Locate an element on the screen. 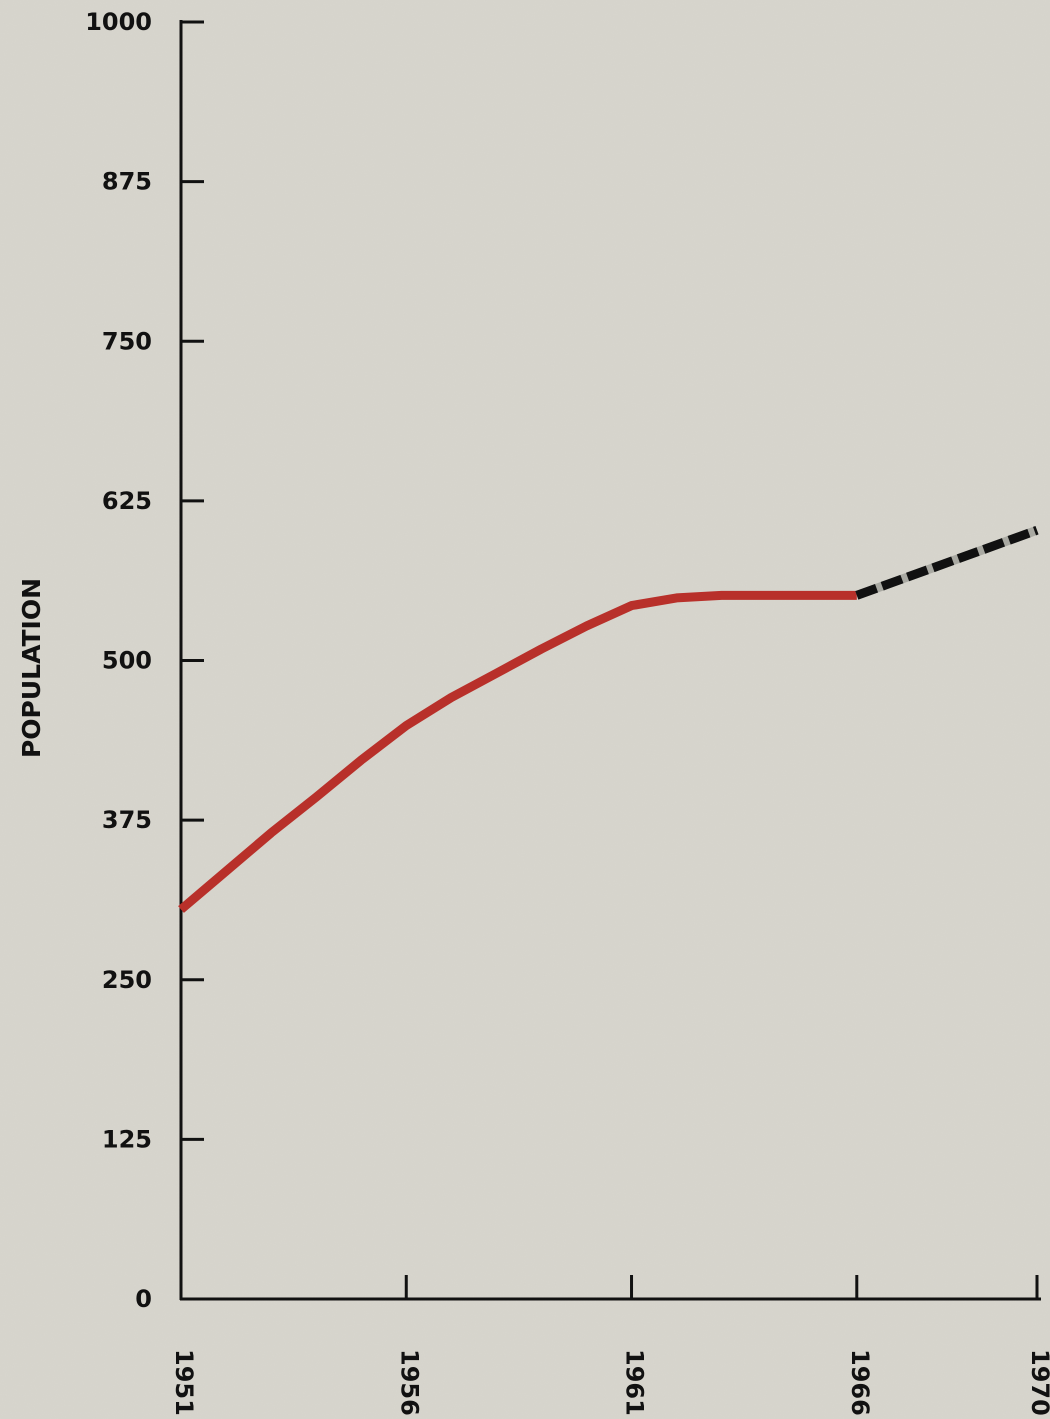 The height and width of the screenshot is (1419, 1050). x-tick-label: 1956 is located at coordinates (409, 1382).